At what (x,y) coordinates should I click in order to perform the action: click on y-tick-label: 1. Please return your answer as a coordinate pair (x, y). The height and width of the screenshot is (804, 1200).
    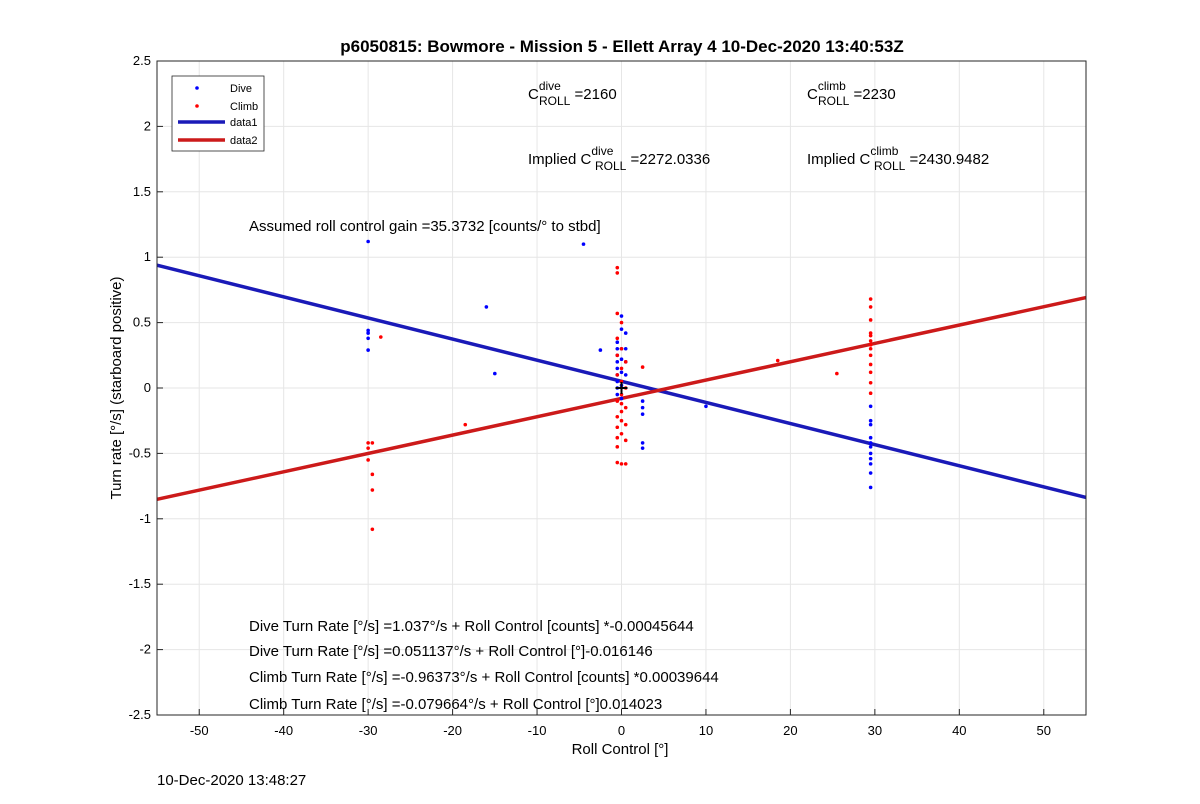
    Looking at the image, I should click on (147, 256).